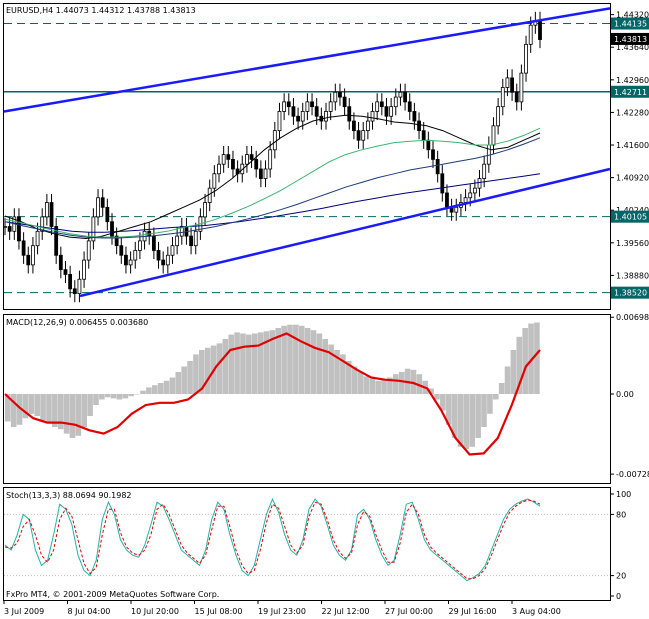 This screenshot has height=619, width=649. I want to click on macd-tick-label: -0.007283, so click(632, 474).